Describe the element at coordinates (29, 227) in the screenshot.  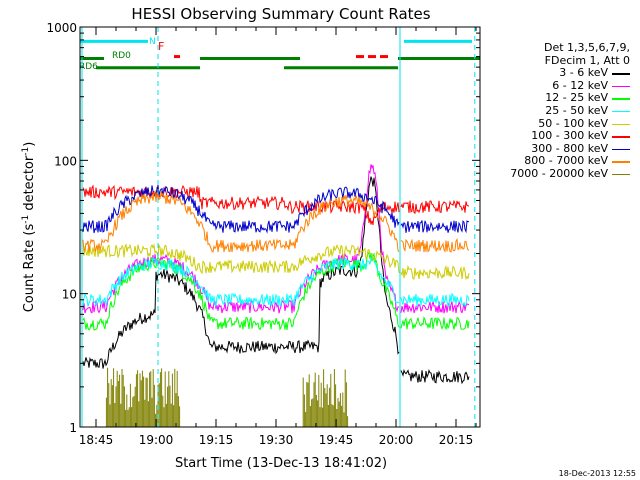
I see `y-axis-label: Count Rate (s-1 detector-1)` at that location.